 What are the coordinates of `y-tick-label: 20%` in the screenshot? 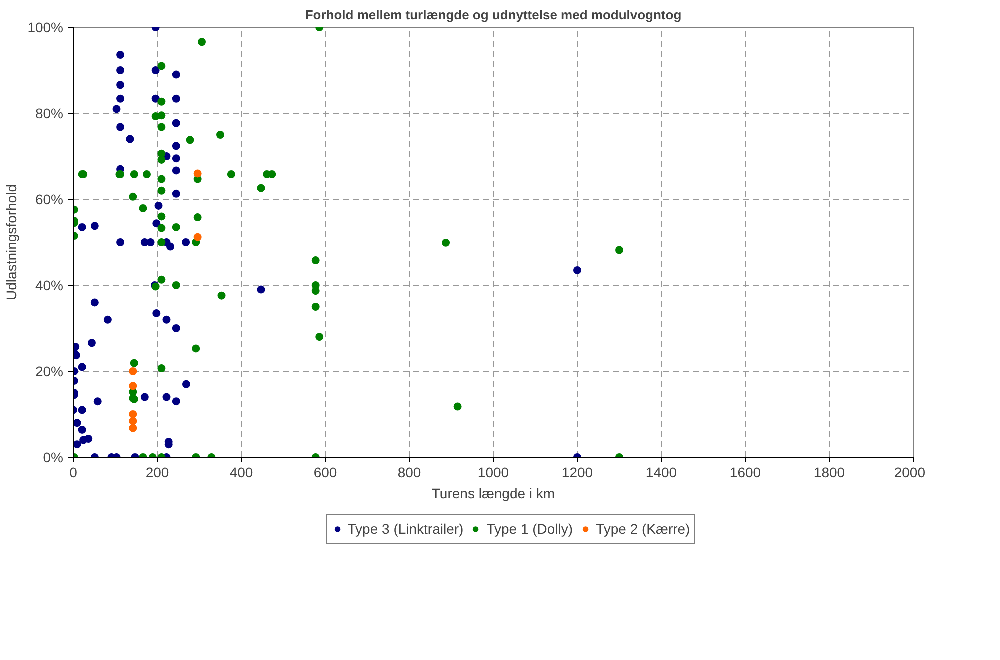 It's located at (49, 372).